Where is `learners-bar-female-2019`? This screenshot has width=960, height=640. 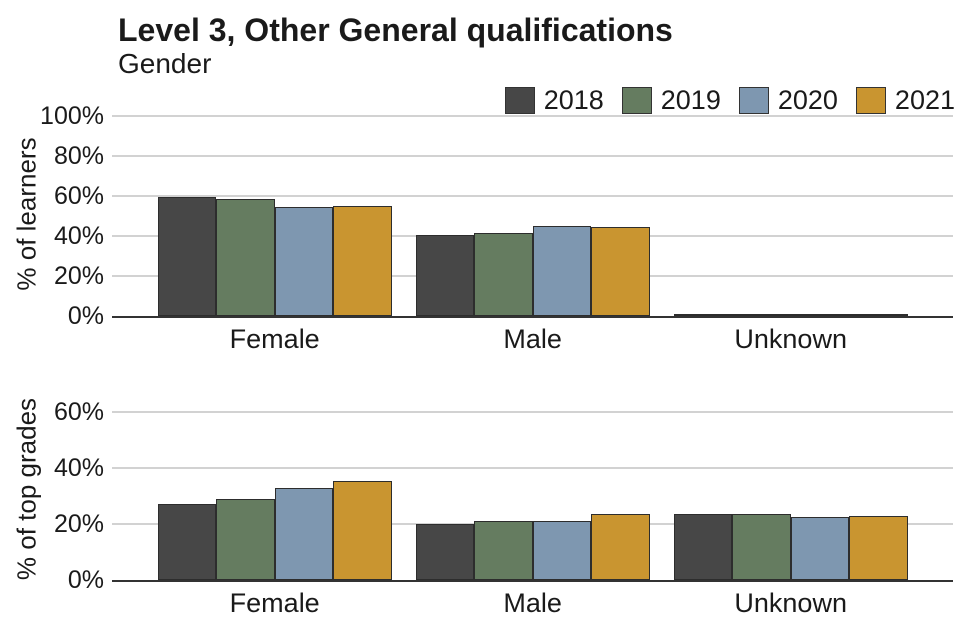 learners-bar-female-2019 is located at coordinates (245, 257).